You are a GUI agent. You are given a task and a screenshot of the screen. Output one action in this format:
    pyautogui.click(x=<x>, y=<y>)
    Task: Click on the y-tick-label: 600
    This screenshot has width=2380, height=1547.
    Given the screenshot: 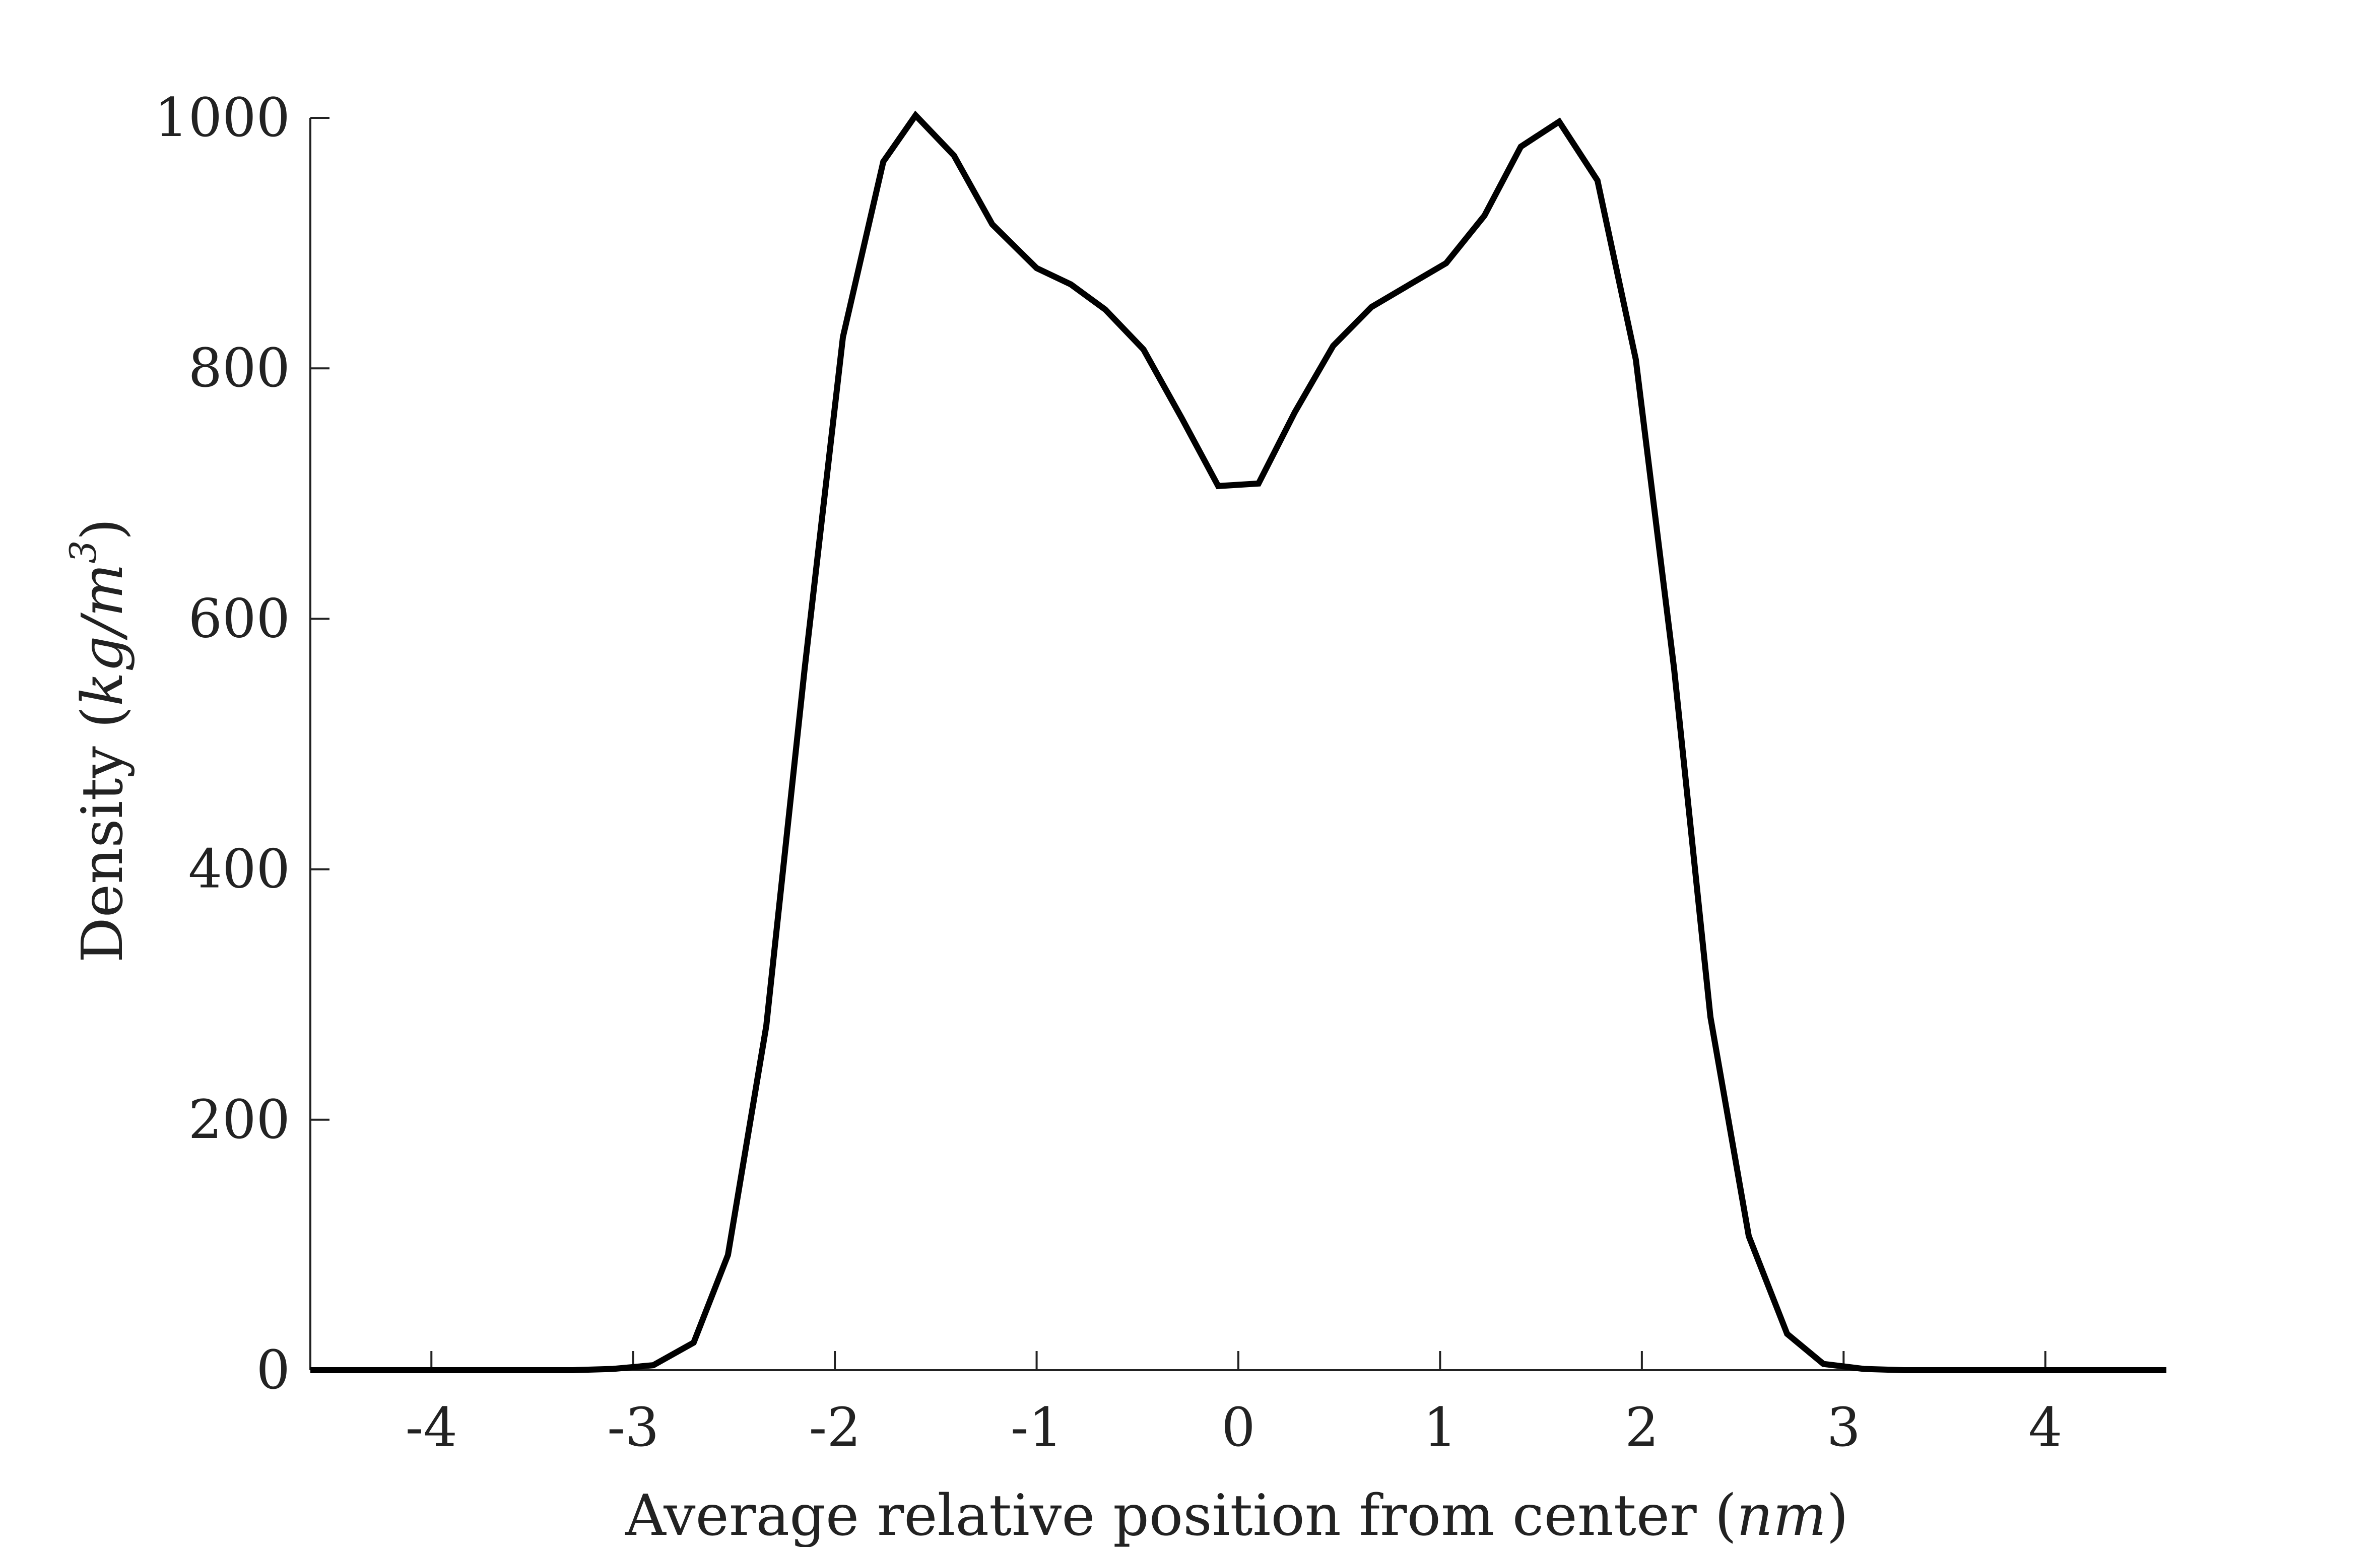 What is the action you would take?
    pyautogui.click(x=239, y=618)
    